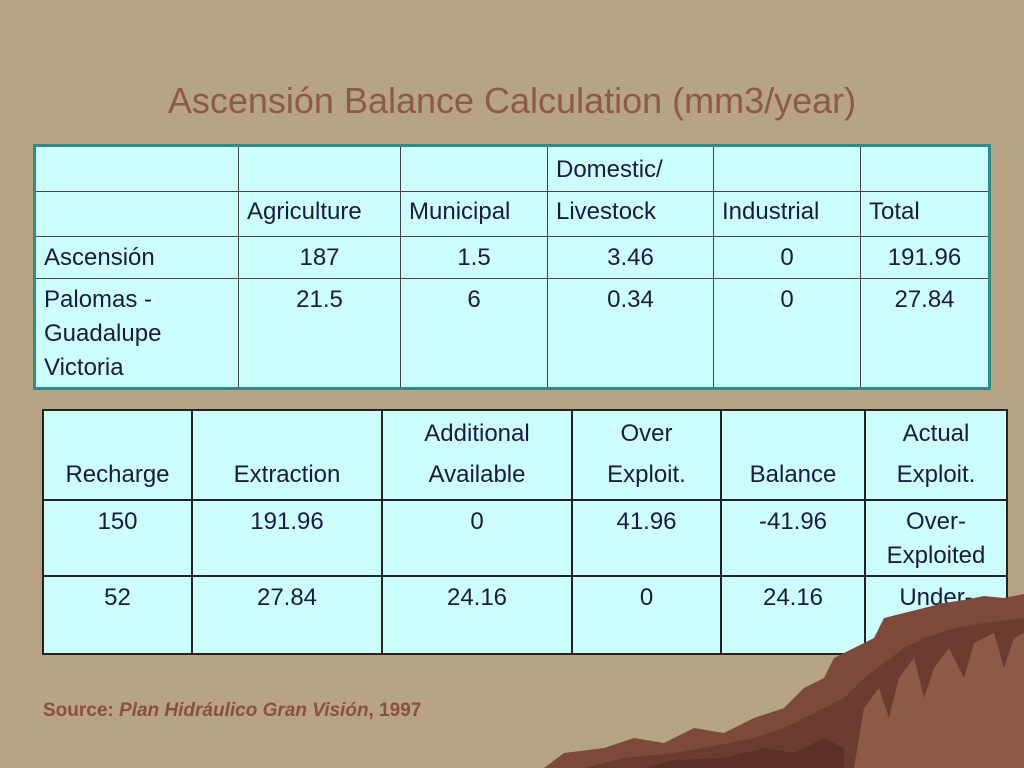 The image size is (1024, 768). What do you see at coordinates (117, 538) in the screenshot?
I see `table-cell: 150` at bounding box center [117, 538].